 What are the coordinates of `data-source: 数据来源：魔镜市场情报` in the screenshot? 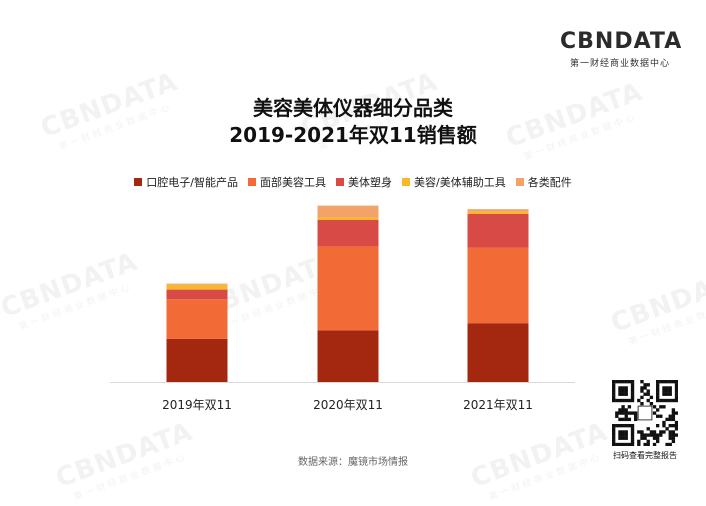 It's located at (353, 462).